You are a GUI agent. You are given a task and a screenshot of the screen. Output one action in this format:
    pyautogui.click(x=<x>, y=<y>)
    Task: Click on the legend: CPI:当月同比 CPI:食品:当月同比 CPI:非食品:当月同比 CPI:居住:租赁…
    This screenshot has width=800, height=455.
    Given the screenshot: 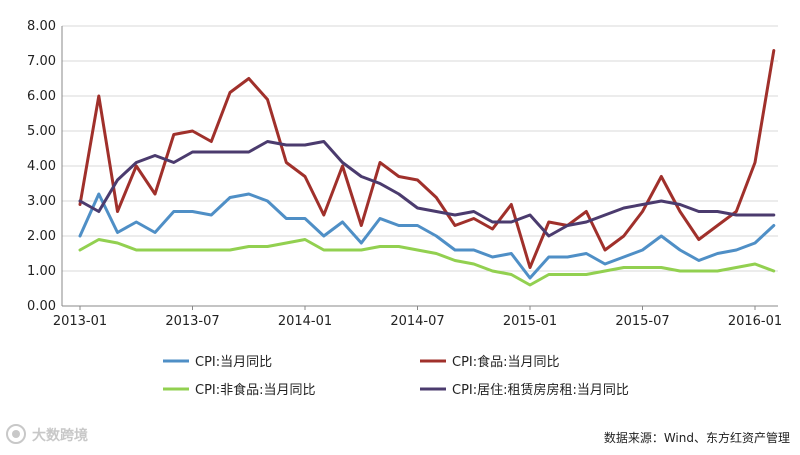 What is the action you would take?
    pyautogui.click(x=396, y=376)
    